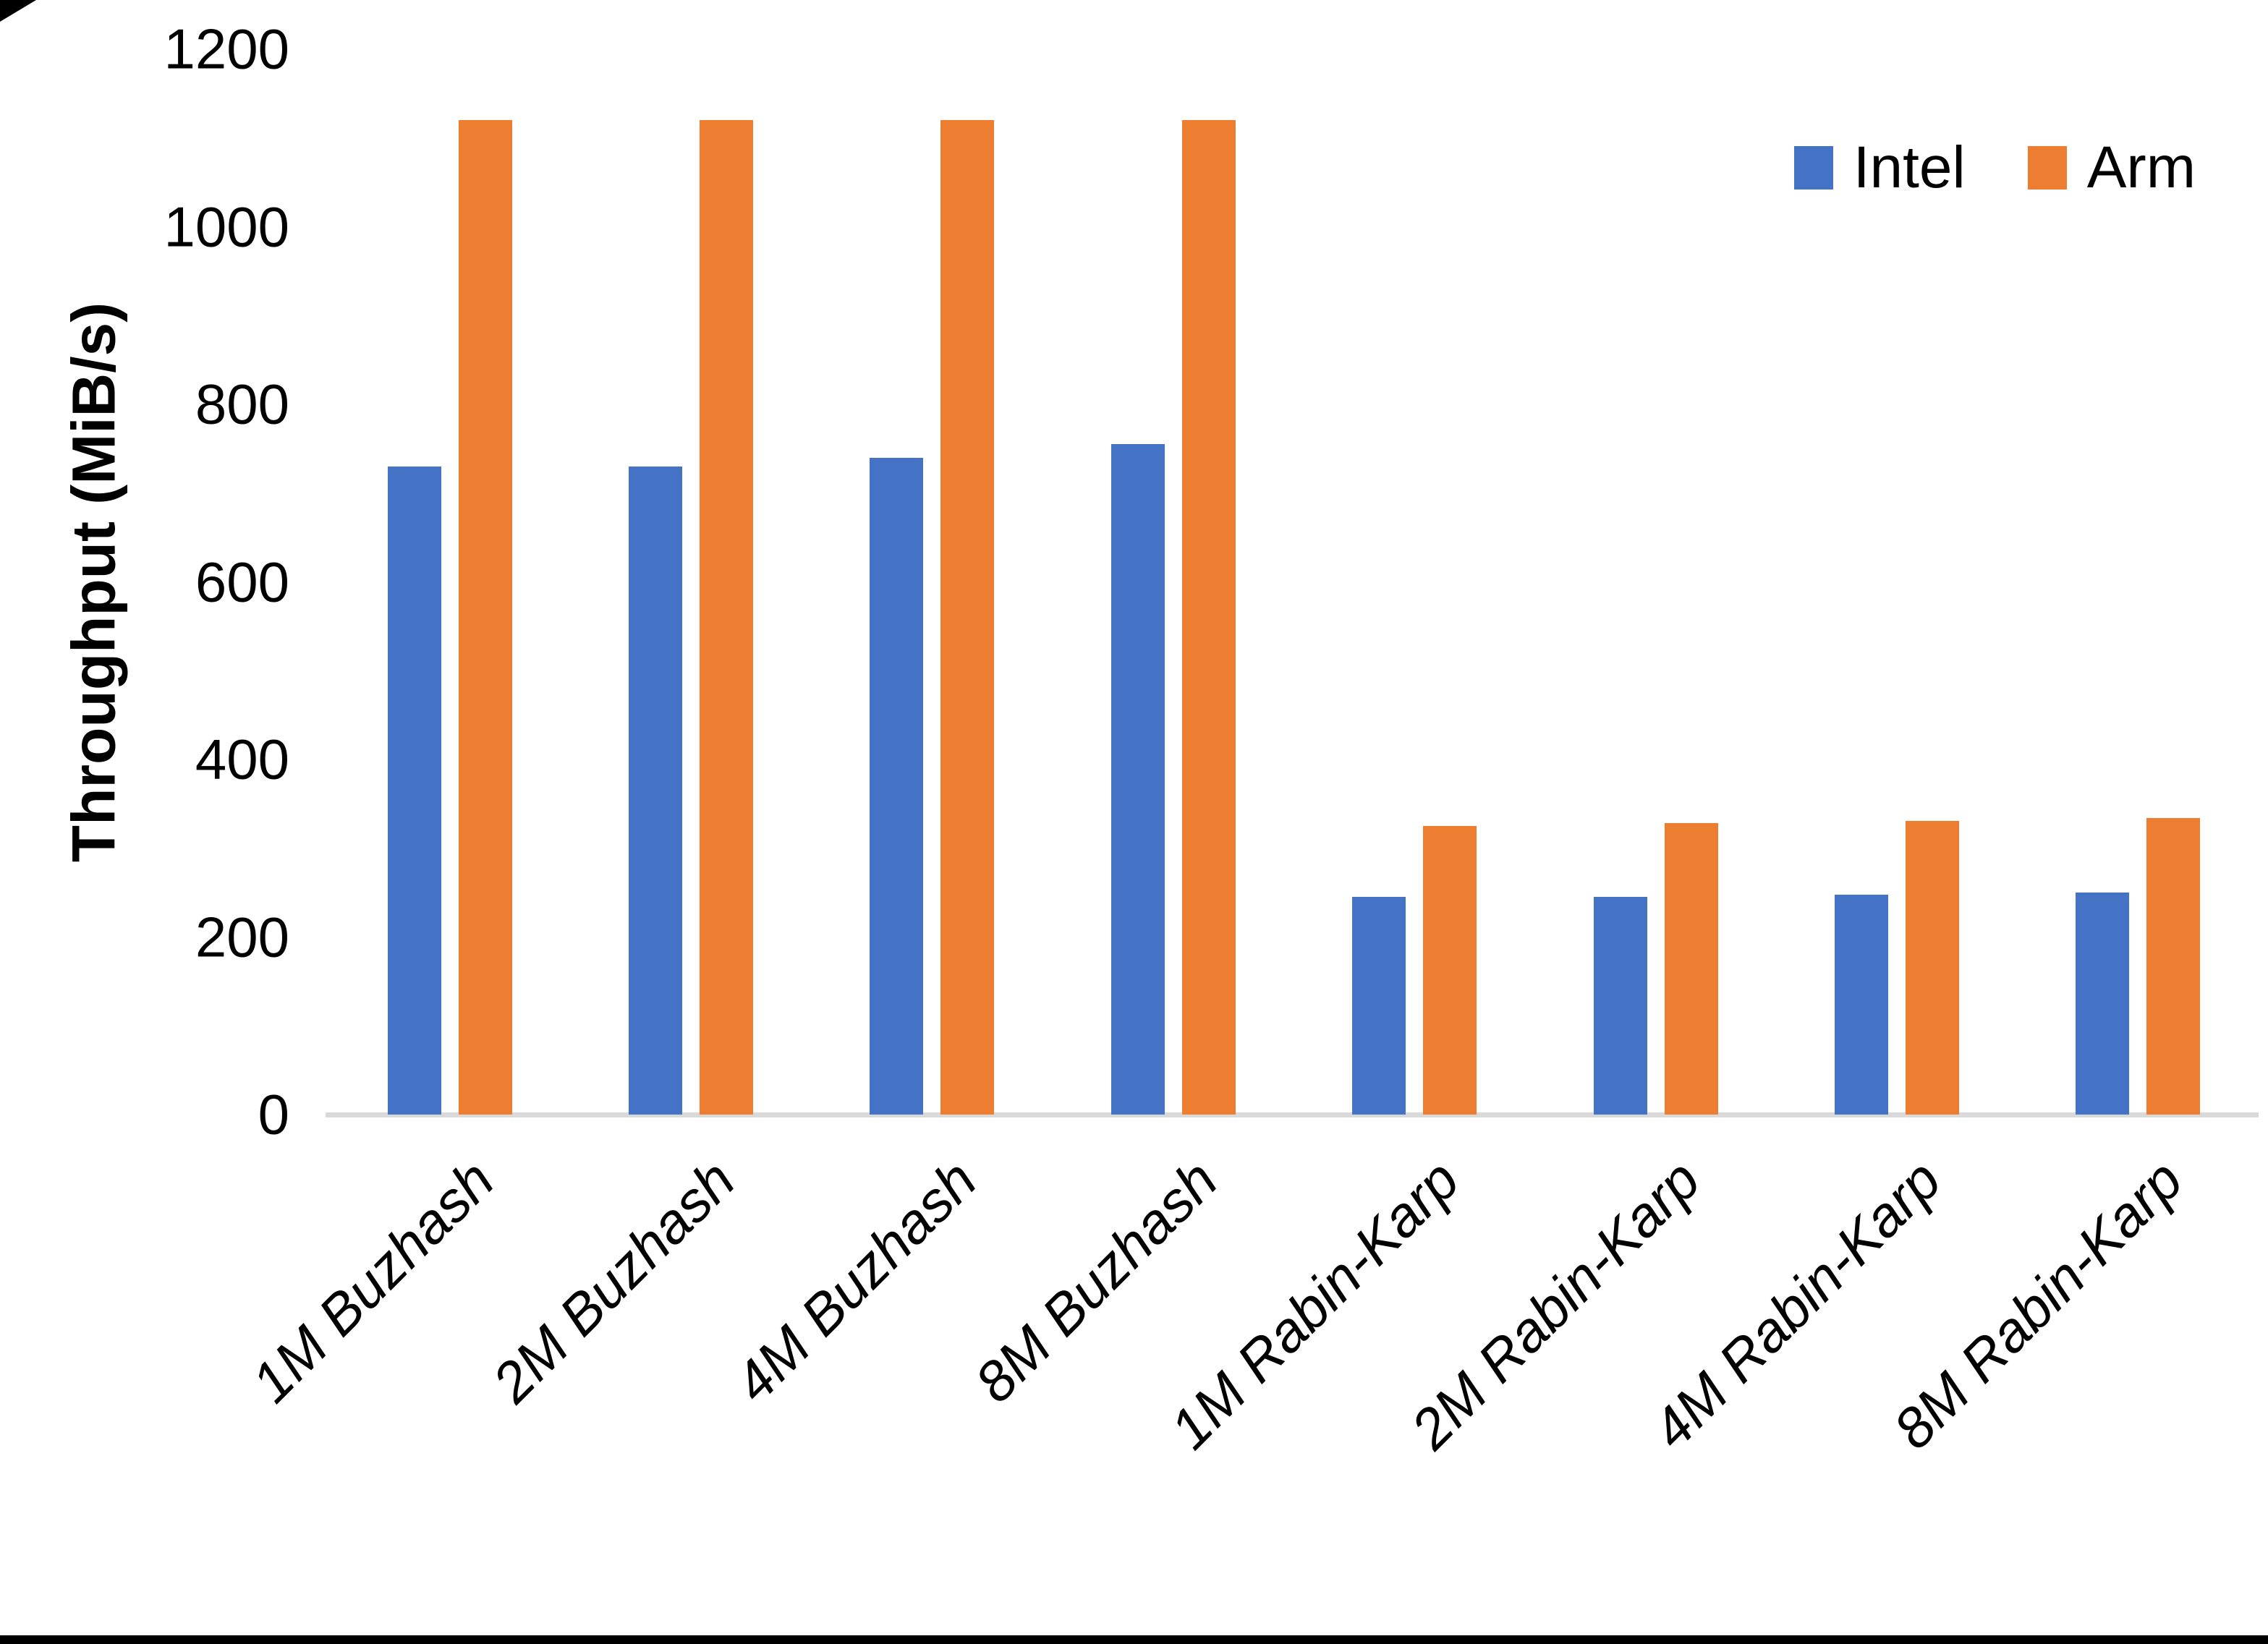  I want to click on legend-label-intel: Intel, so click(1909, 167).